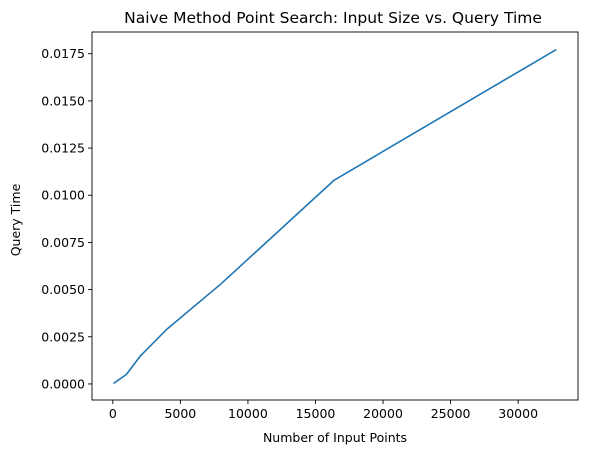 Image resolution: width=593 pixels, height=455 pixels. What do you see at coordinates (180, 413) in the screenshot?
I see `x-tick-label: 5000` at bounding box center [180, 413].